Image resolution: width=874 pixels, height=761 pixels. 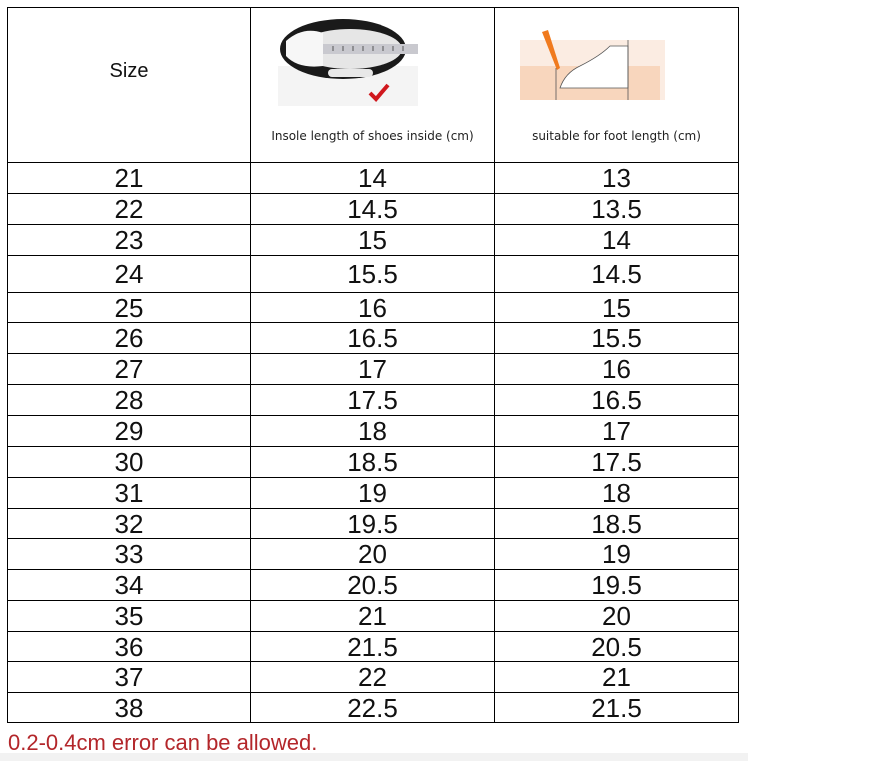 I want to click on table-row: 31 19 18, so click(x=373, y=493).